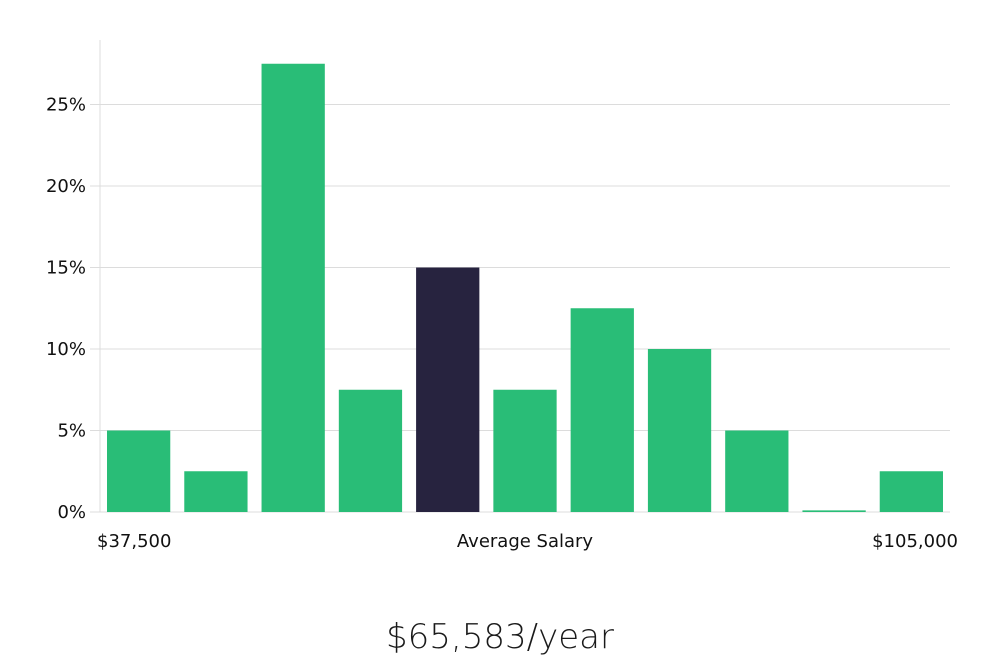  What do you see at coordinates (66, 268) in the screenshot?
I see `y-tick-label: 15%` at bounding box center [66, 268].